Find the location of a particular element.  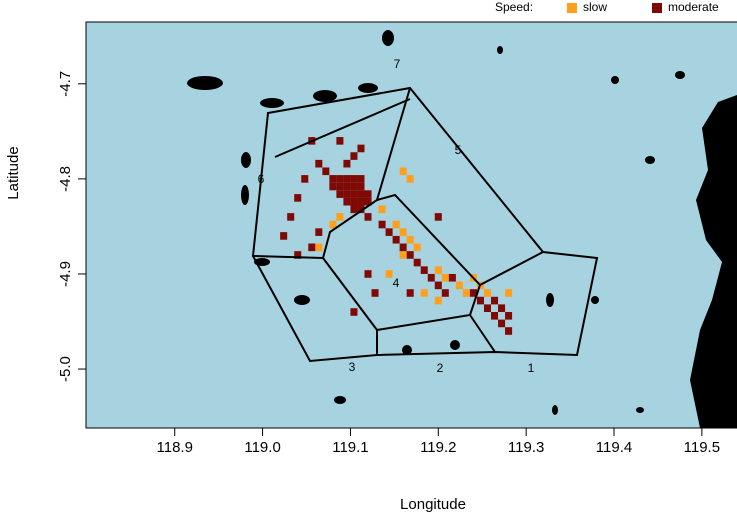

x-tick-label: 119.0 is located at coordinates (262, 447).